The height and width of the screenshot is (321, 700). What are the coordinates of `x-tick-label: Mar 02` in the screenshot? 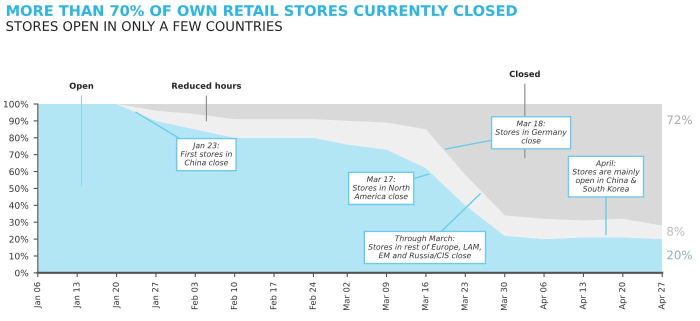 It's located at (346, 296).